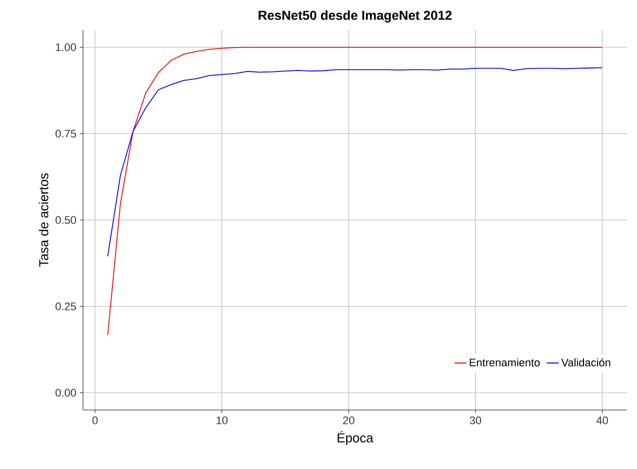 Image resolution: width=637 pixels, height=469 pixels. Describe the element at coordinates (66, 220) in the screenshot. I see `y-tick-label: 0.50` at that location.